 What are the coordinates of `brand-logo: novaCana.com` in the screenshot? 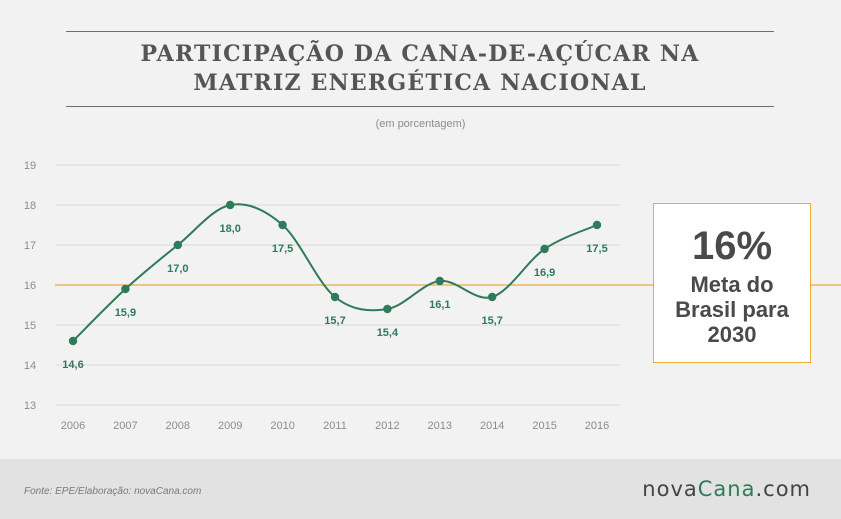 It's located at (726, 489).